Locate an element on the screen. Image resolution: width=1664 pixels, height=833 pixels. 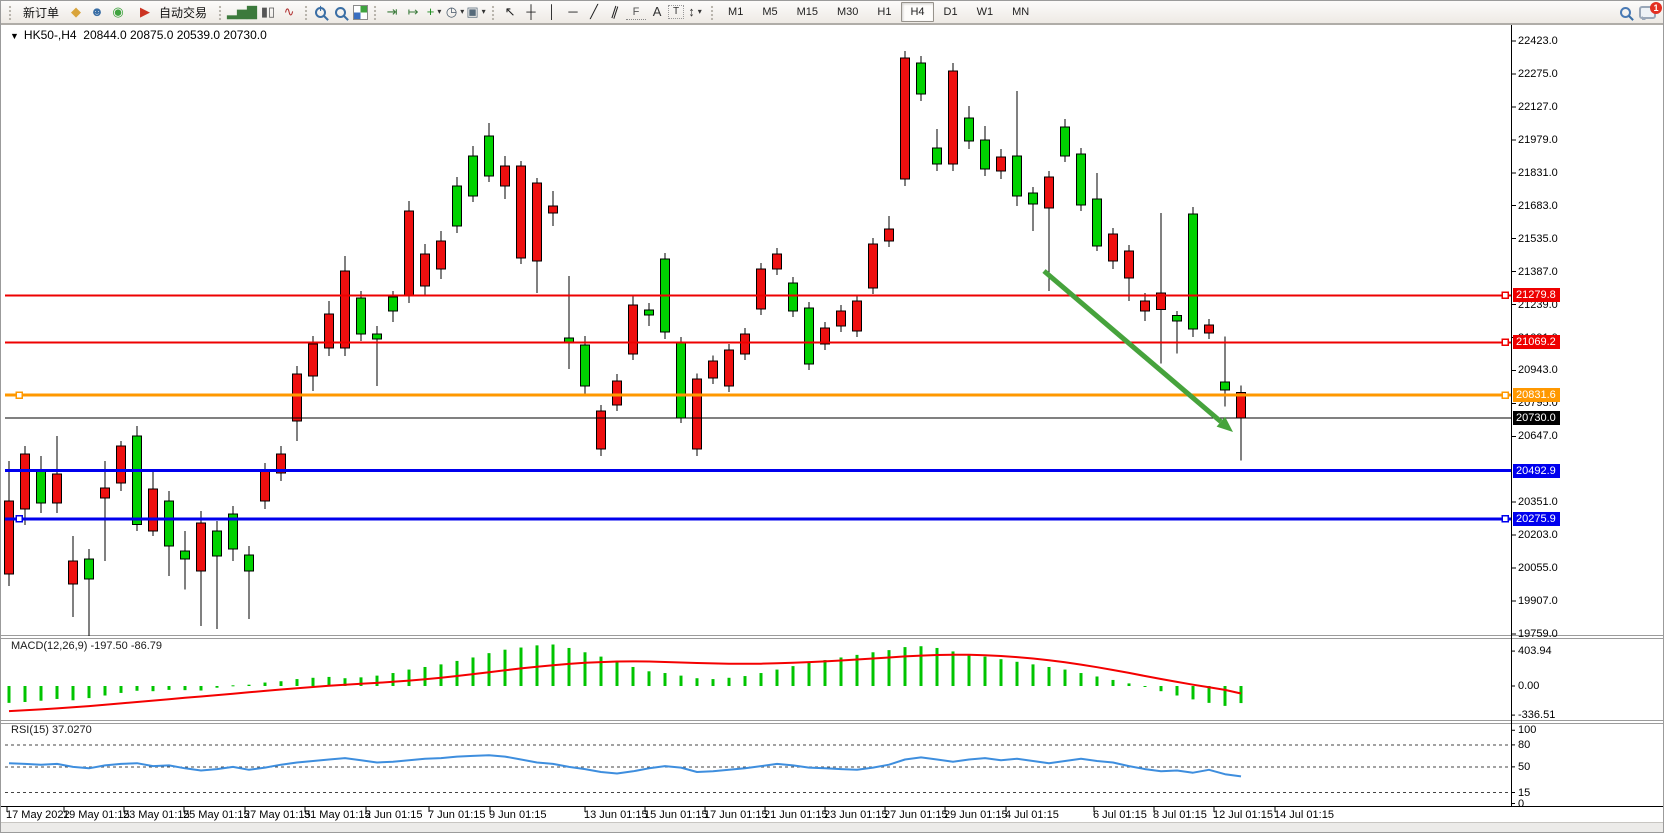
timeframe-w1: W1 is located at coordinates (985, 12).